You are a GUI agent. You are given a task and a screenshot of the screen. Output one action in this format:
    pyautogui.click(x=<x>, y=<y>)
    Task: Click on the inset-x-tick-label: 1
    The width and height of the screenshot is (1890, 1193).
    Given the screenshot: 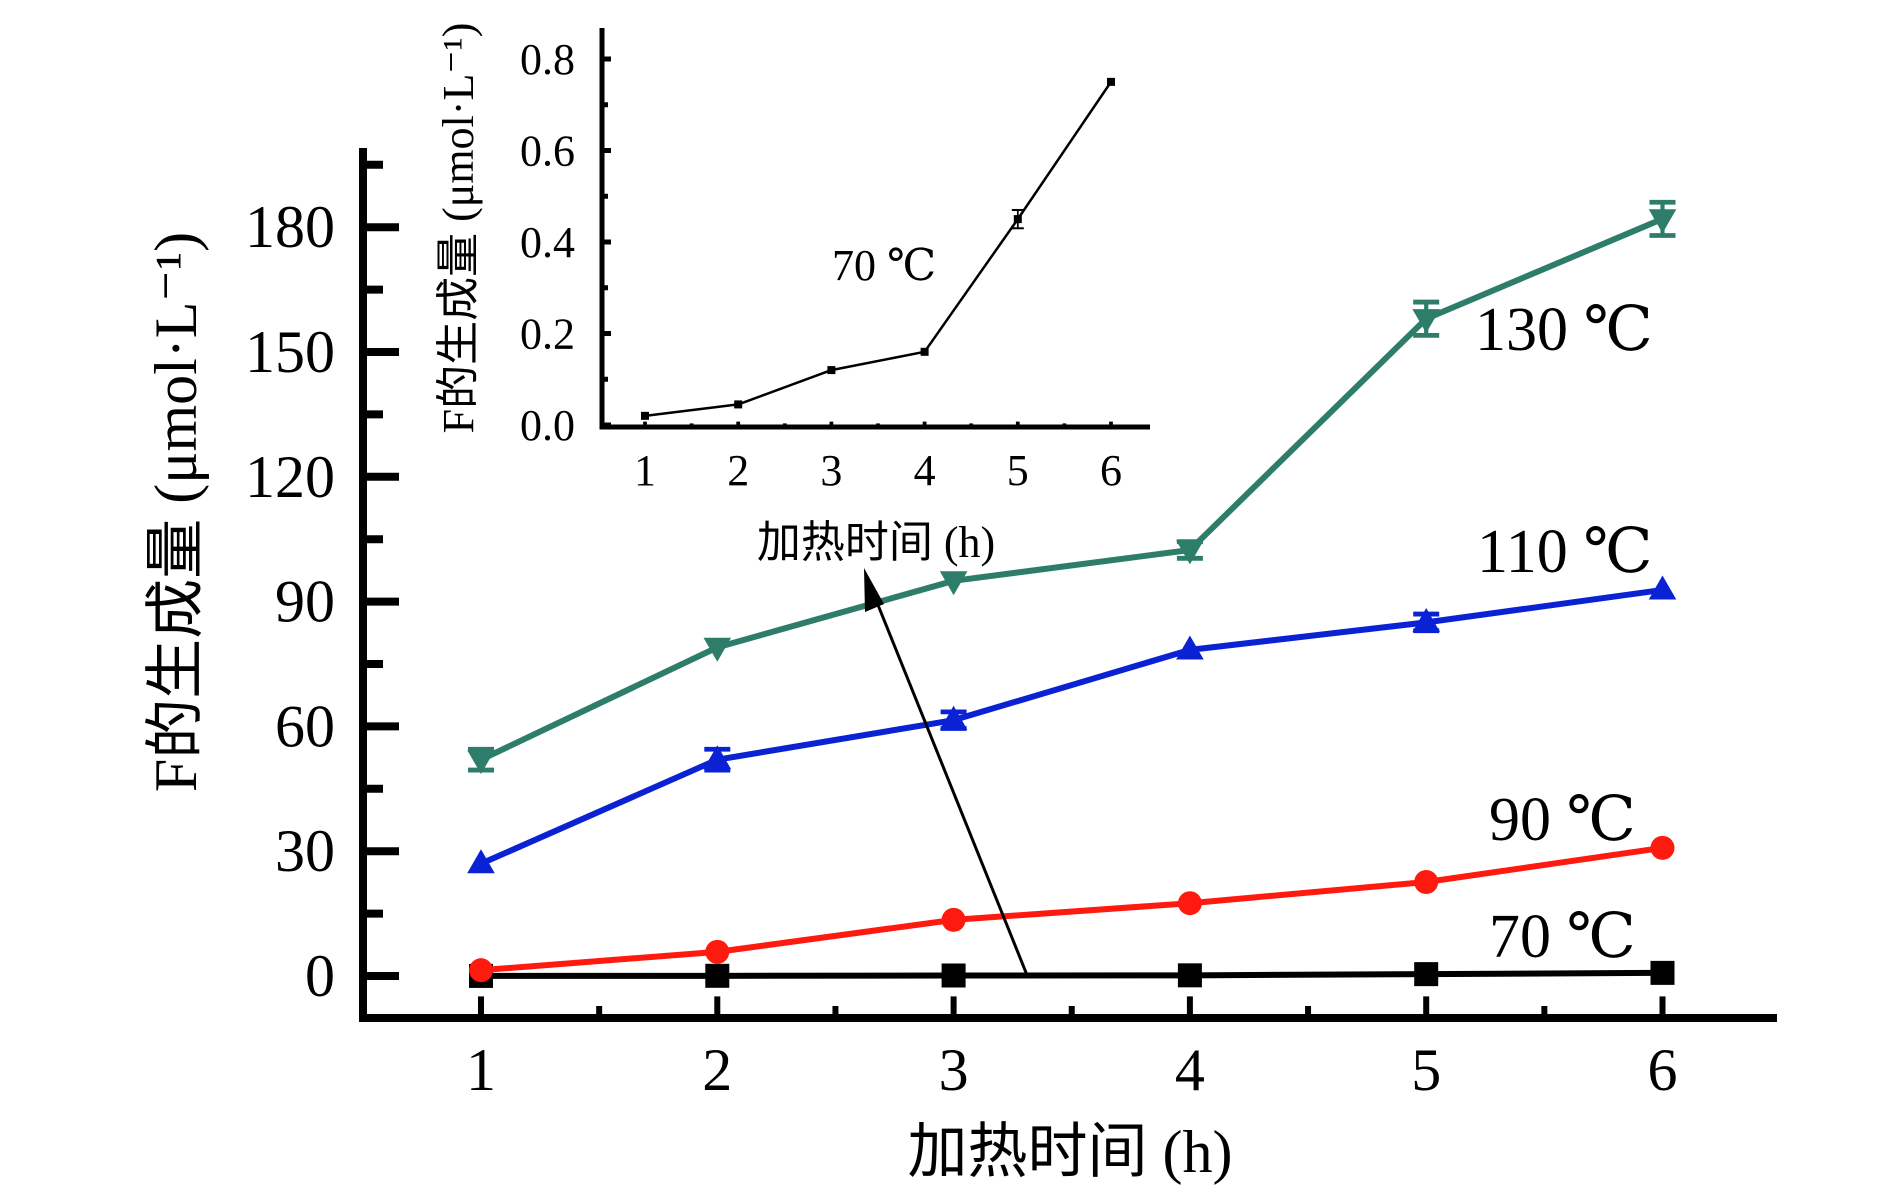 What is the action you would take?
    pyautogui.click(x=645, y=470)
    